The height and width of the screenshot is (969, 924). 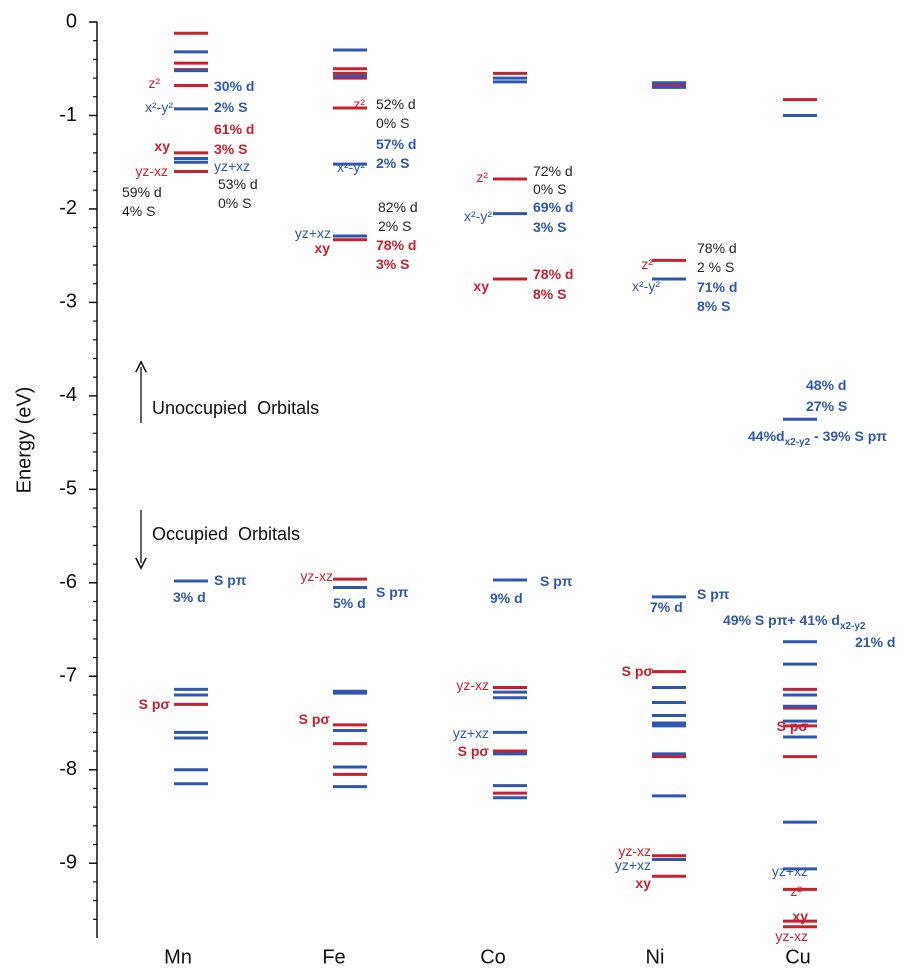 I want to click on annotation-text: 3% d, so click(x=189, y=597).